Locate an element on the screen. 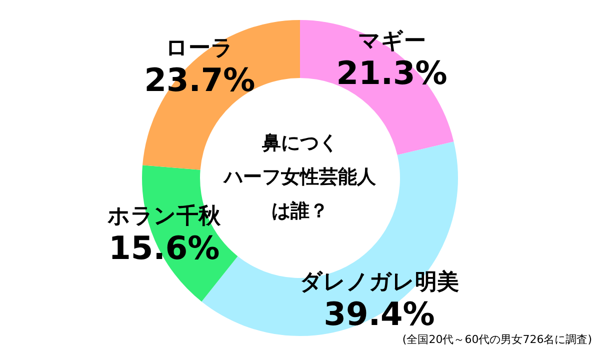 The height and width of the screenshot is (349, 600). data-label: 39.4% is located at coordinates (379, 313).